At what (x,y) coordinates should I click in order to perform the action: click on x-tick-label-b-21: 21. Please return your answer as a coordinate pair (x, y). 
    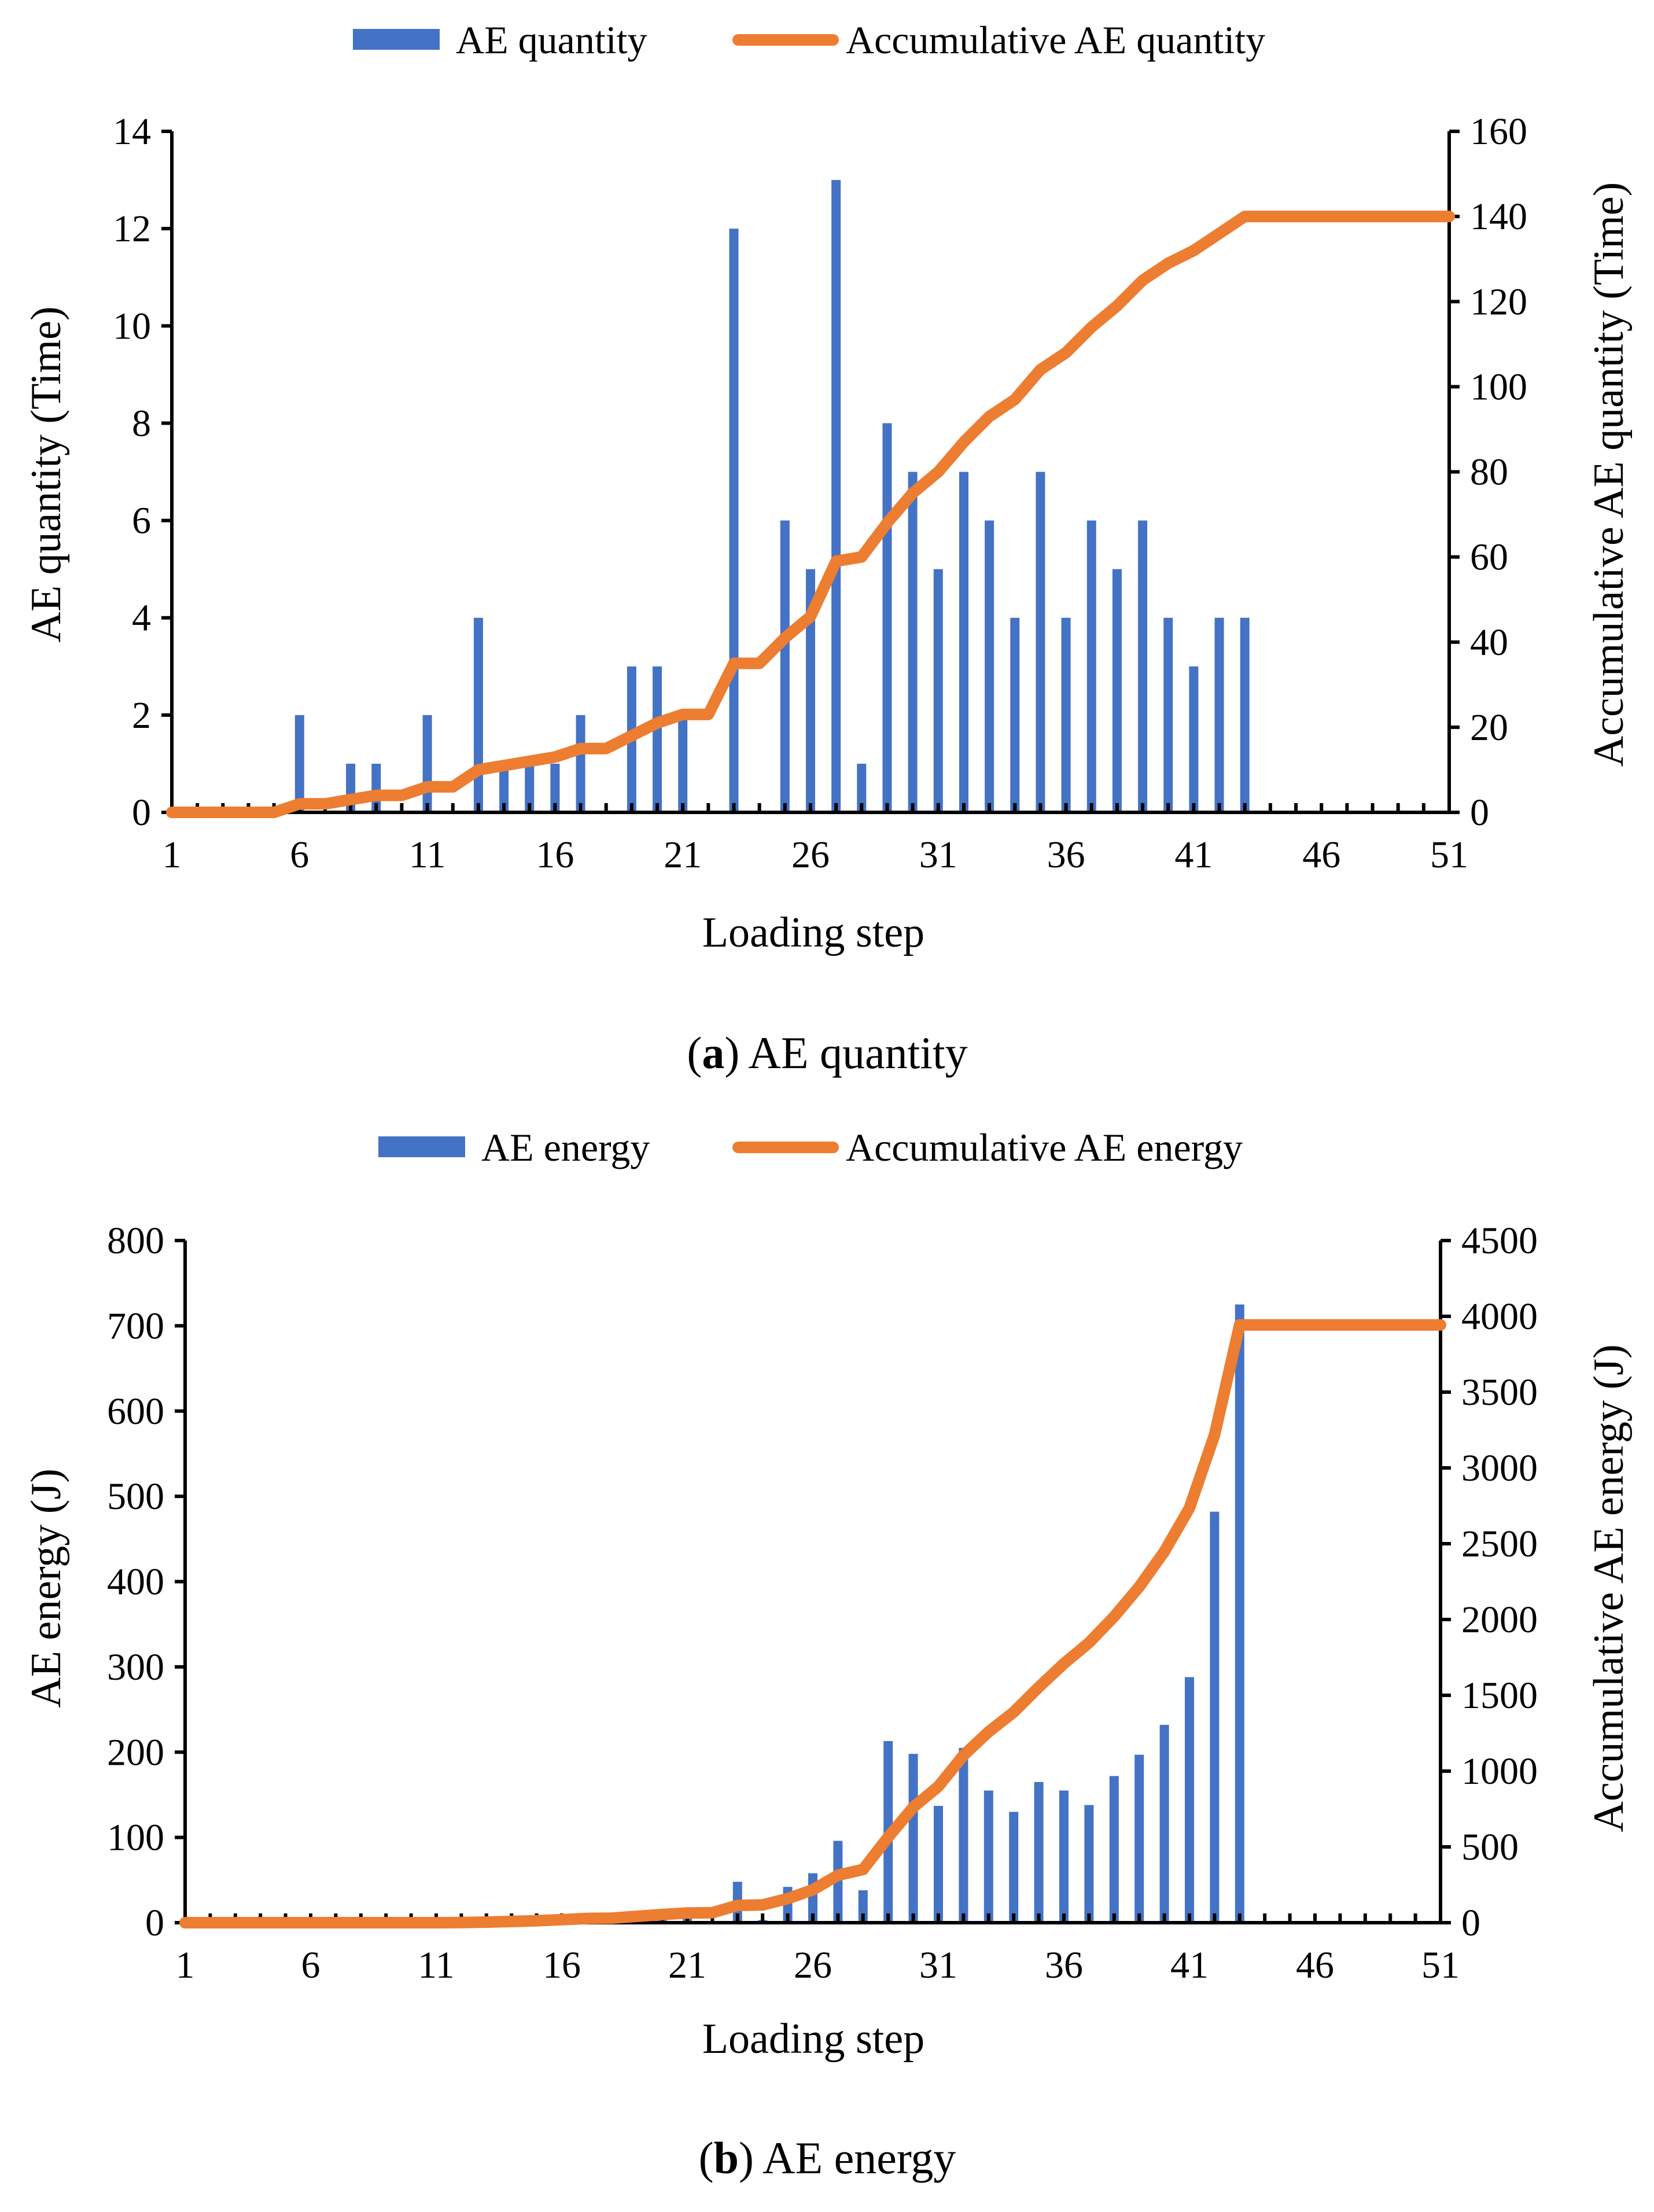
    Looking at the image, I should click on (687, 1965).